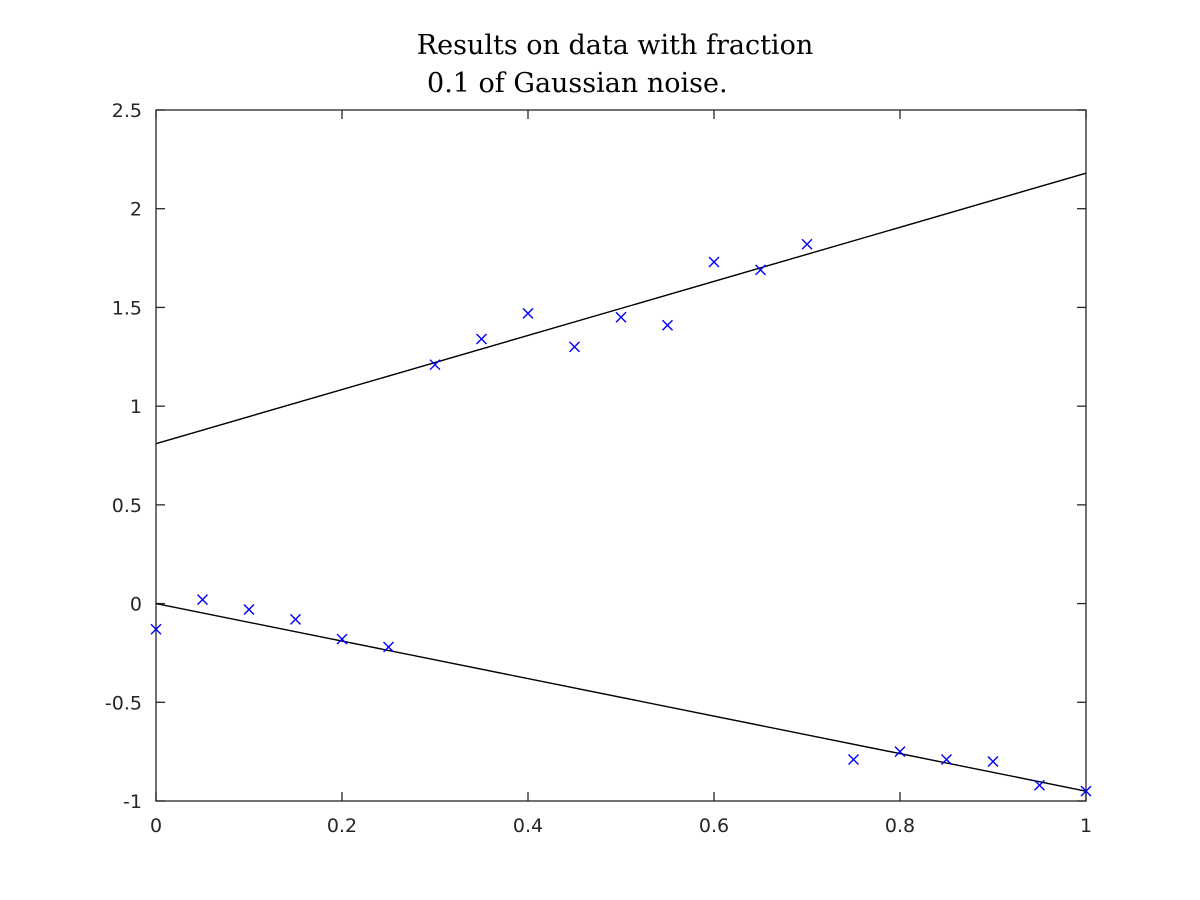 The width and height of the screenshot is (1200, 900). I want to click on y-tick-label: -1, so click(132, 802).